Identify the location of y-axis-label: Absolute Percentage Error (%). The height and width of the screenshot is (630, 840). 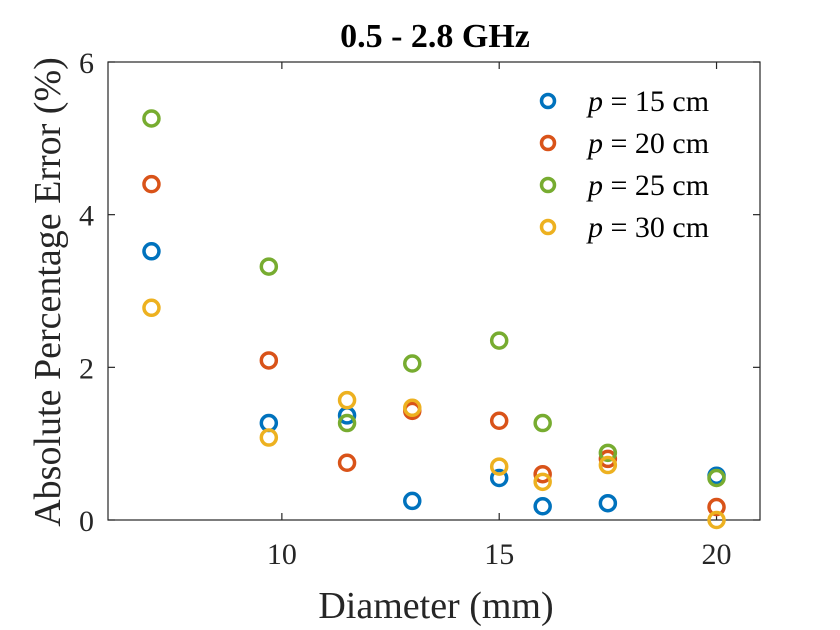
(48, 292).